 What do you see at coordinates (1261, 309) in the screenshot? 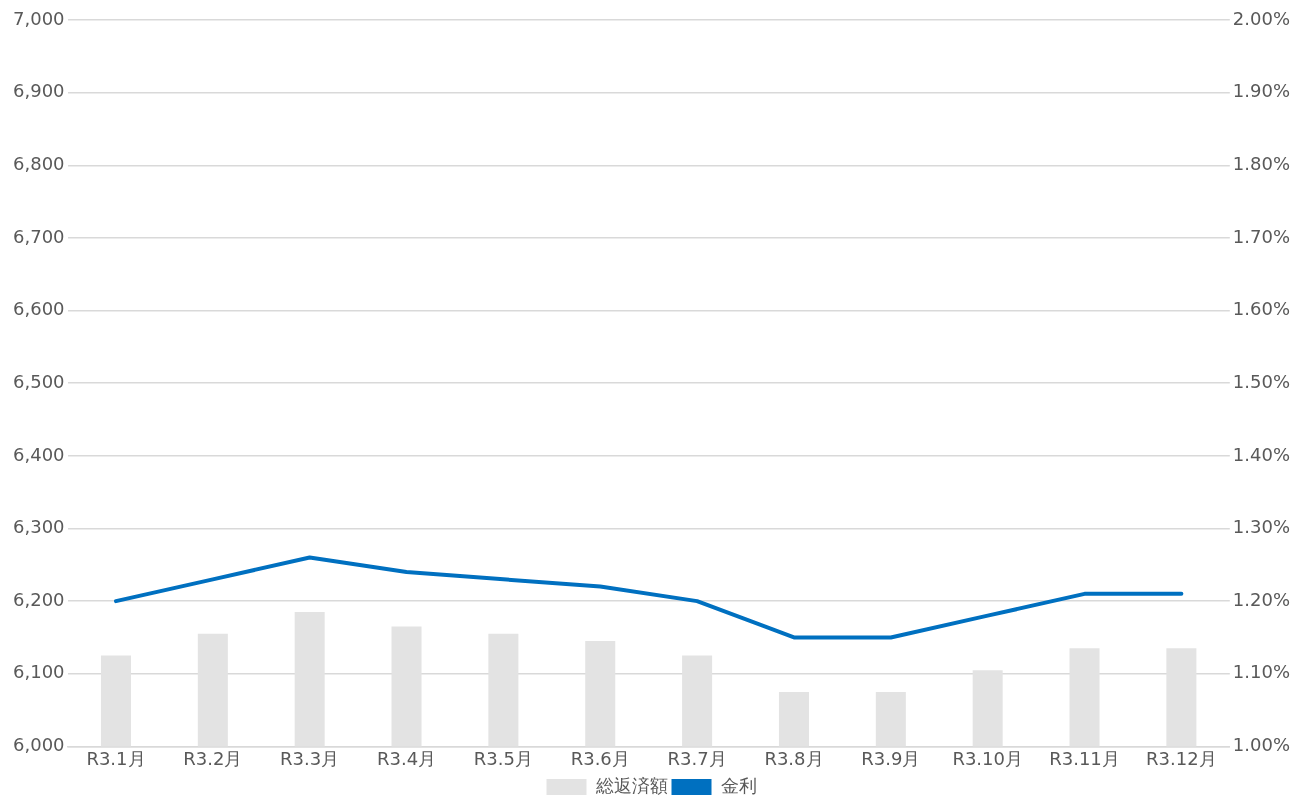
I see `y2-tick-label: 1.60%` at bounding box center [1261, 309].